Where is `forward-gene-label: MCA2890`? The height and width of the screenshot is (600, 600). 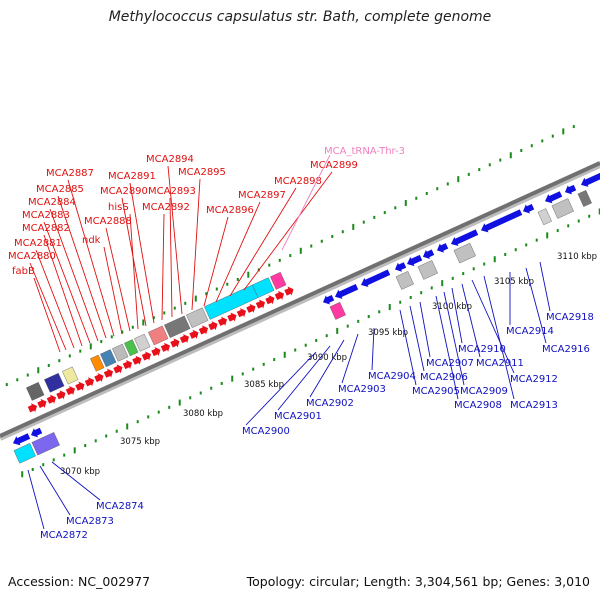
forward-gene-label: MCA2890 is located at coordinates (124, 191).